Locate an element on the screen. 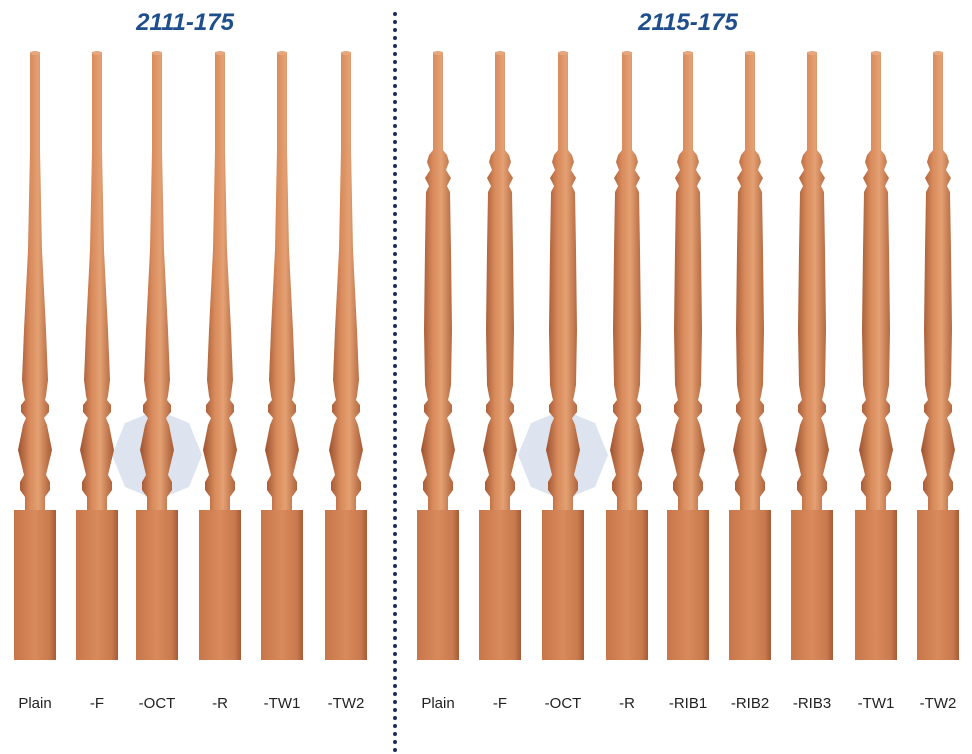 Image resolution: width=972 pixels, height=754 pixels. style-label: -RIB3 is located at coordinates (812, 703).